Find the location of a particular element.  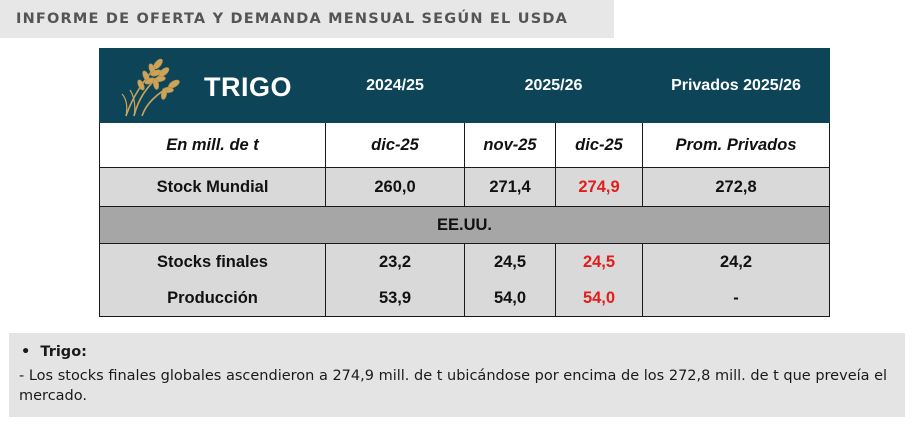

table-row: Stocks finales 23,2 24,5 24,5 24,2 is located at coordinates (464, 261).